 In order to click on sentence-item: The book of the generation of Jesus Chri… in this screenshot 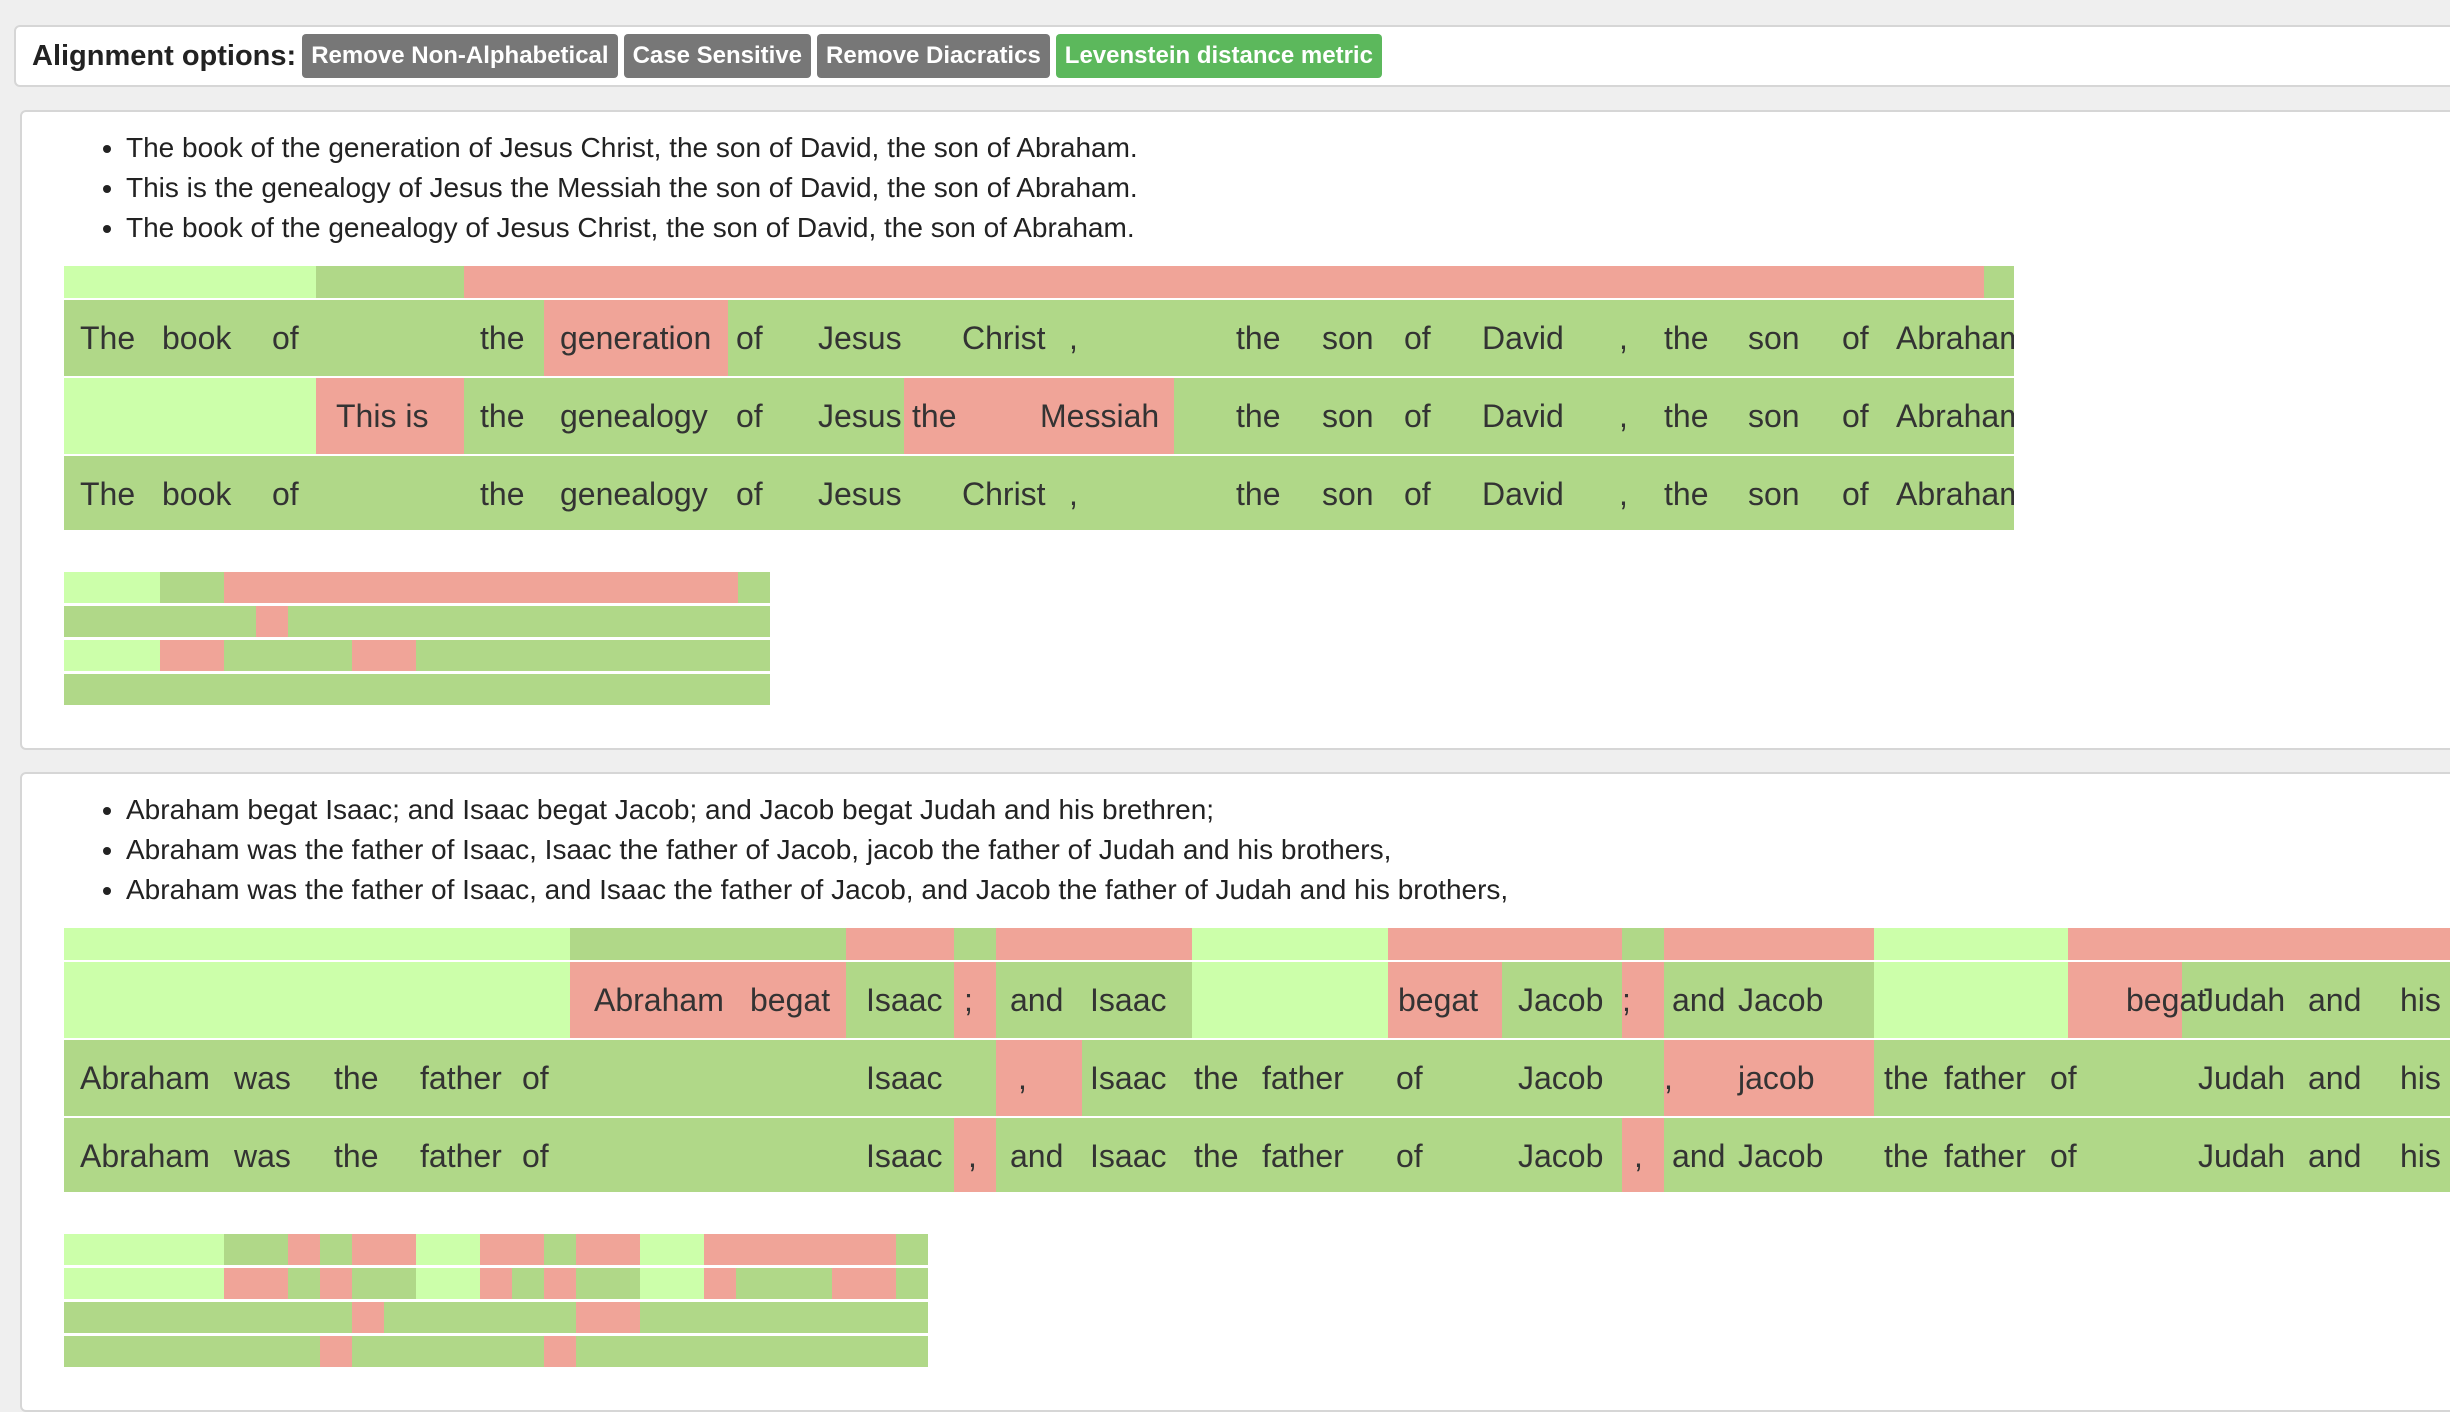, I will do `click(632, 148)`.